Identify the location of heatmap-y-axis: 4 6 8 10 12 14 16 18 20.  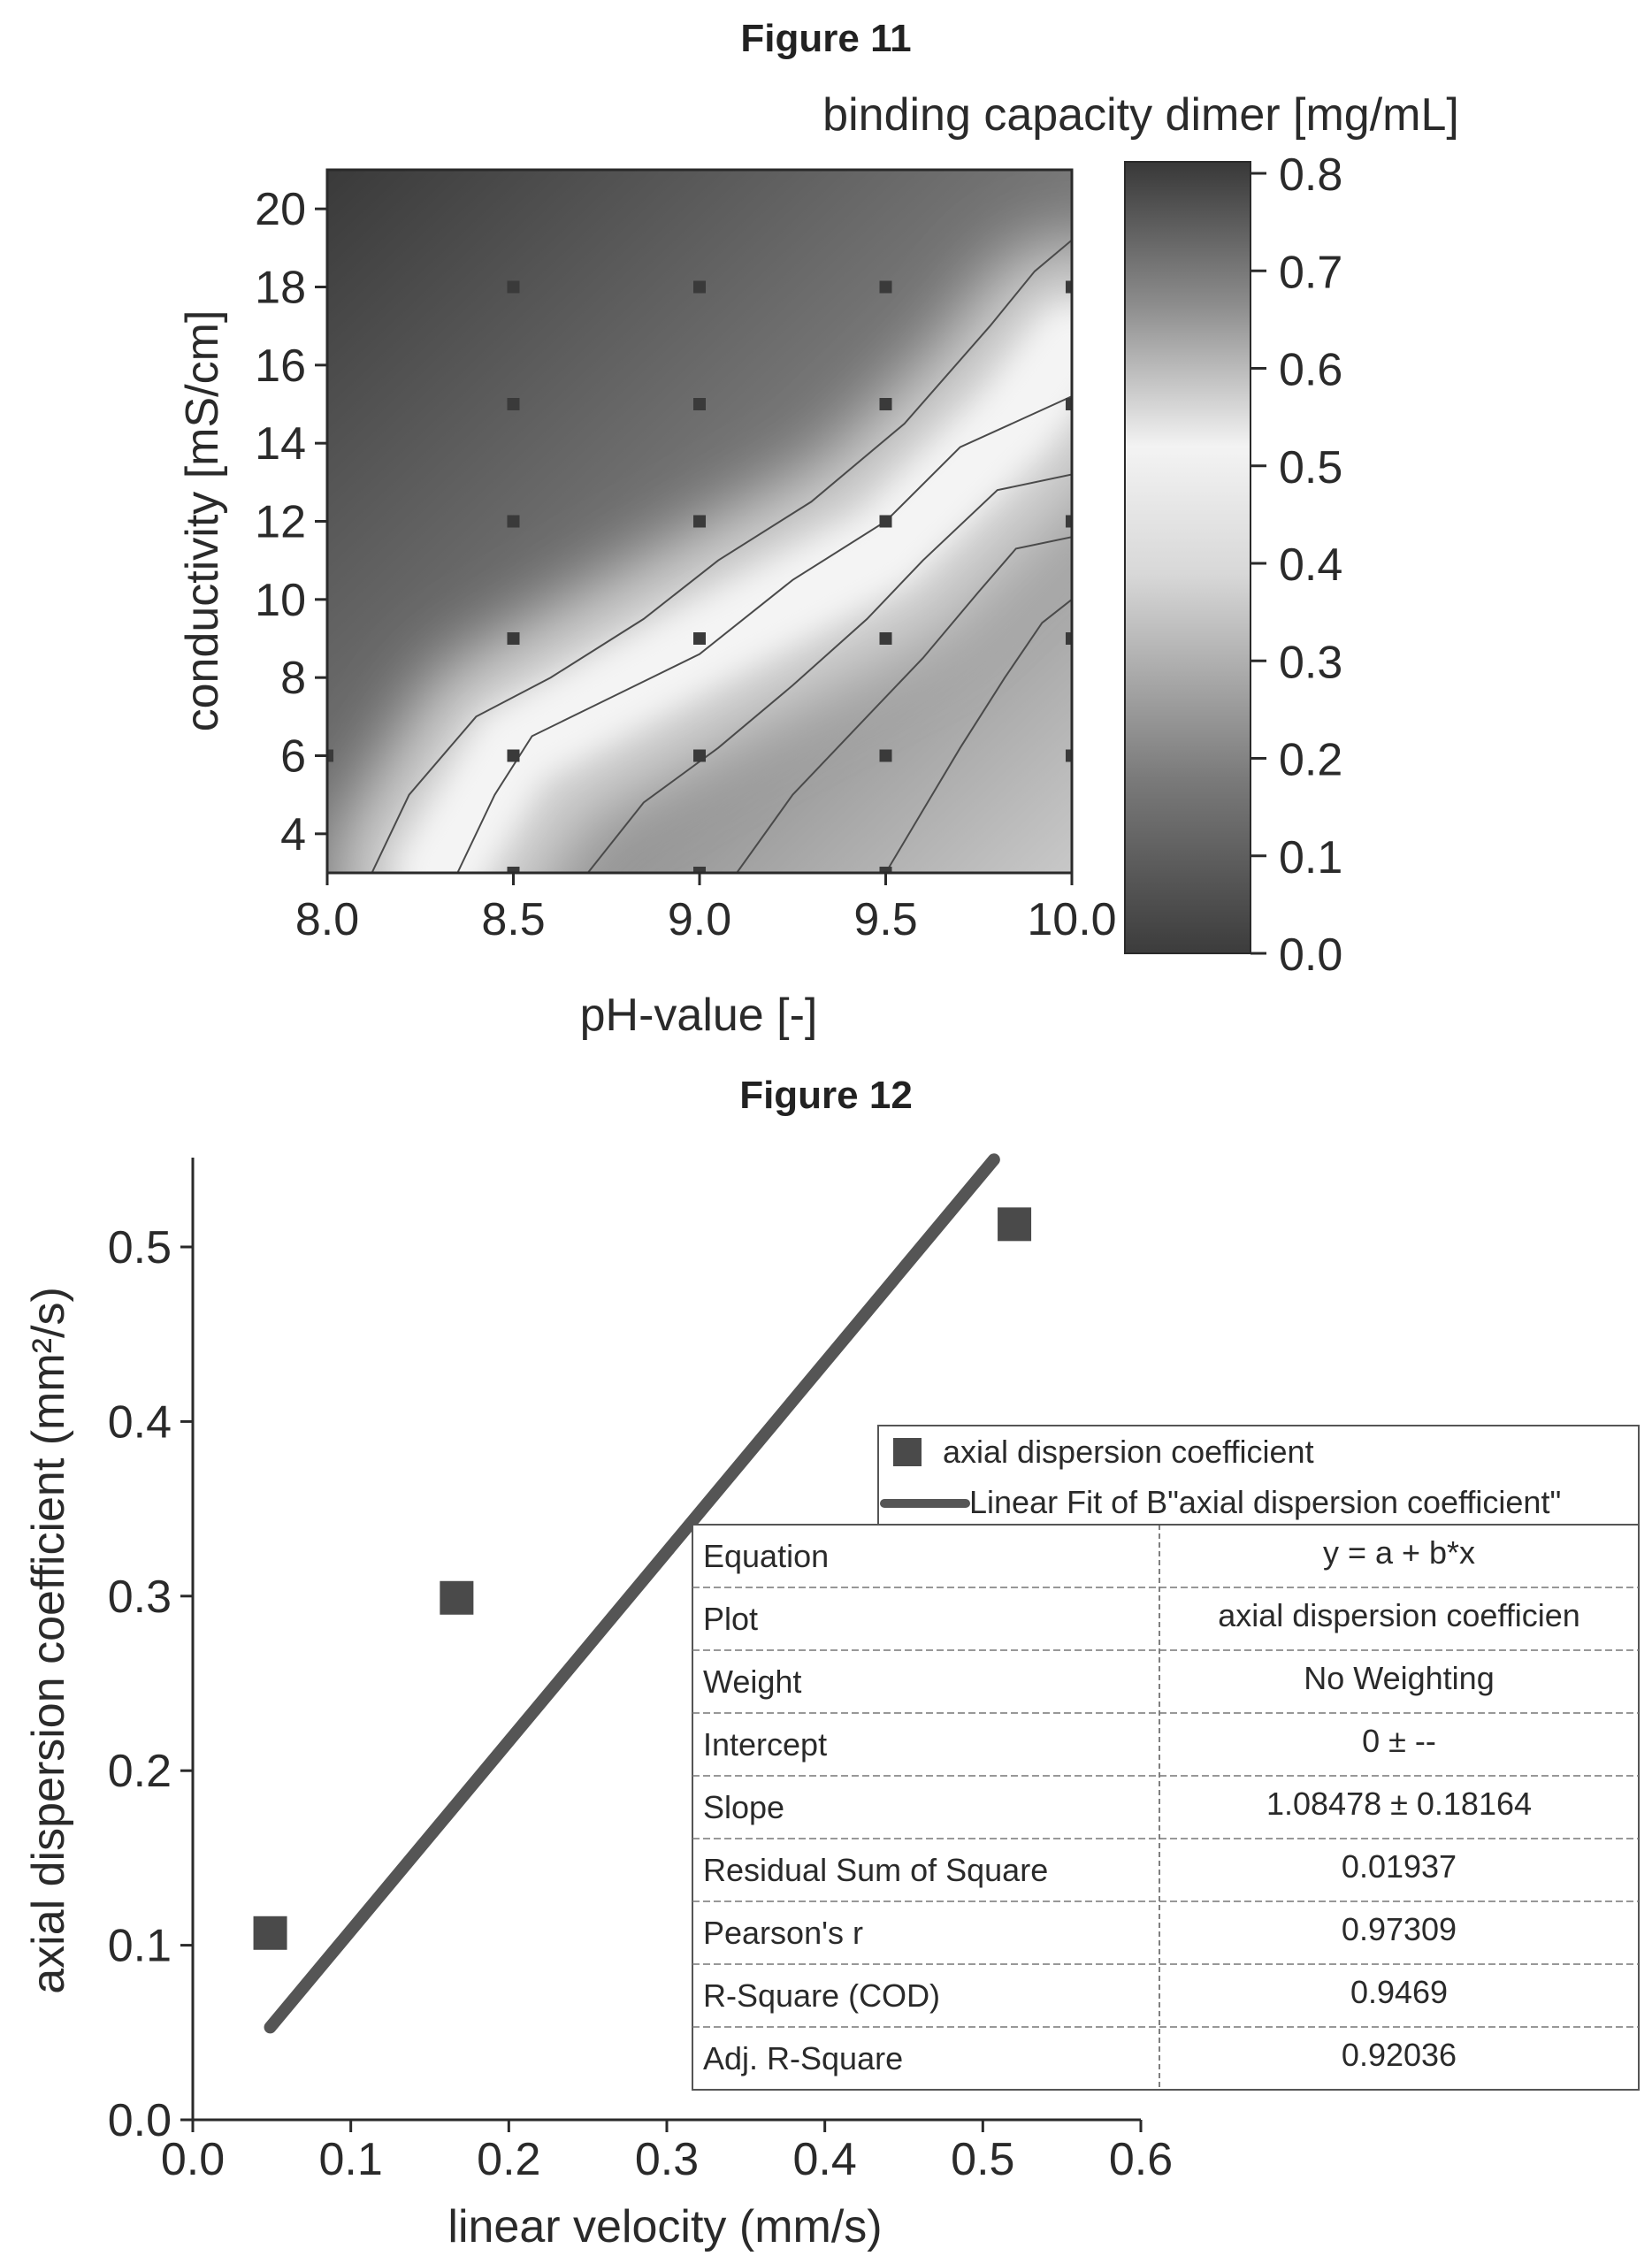
(291, 522).